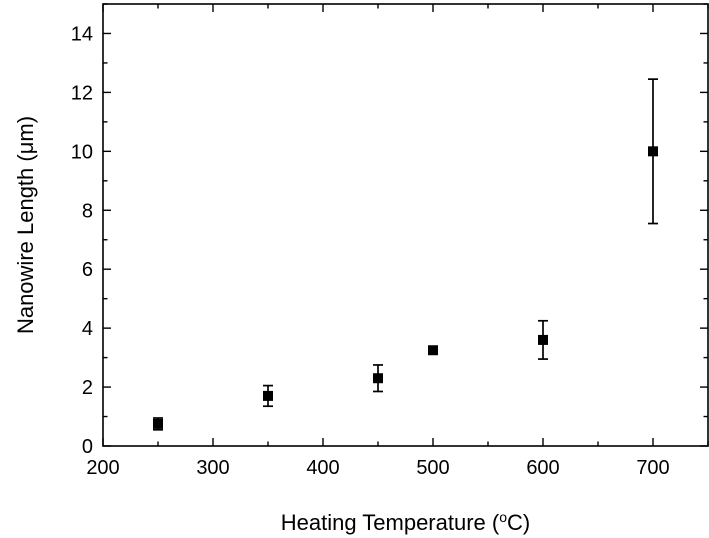 This screenshot has width=709, height=538. I want to click on y-tick-label: 2, so click(87, 388).